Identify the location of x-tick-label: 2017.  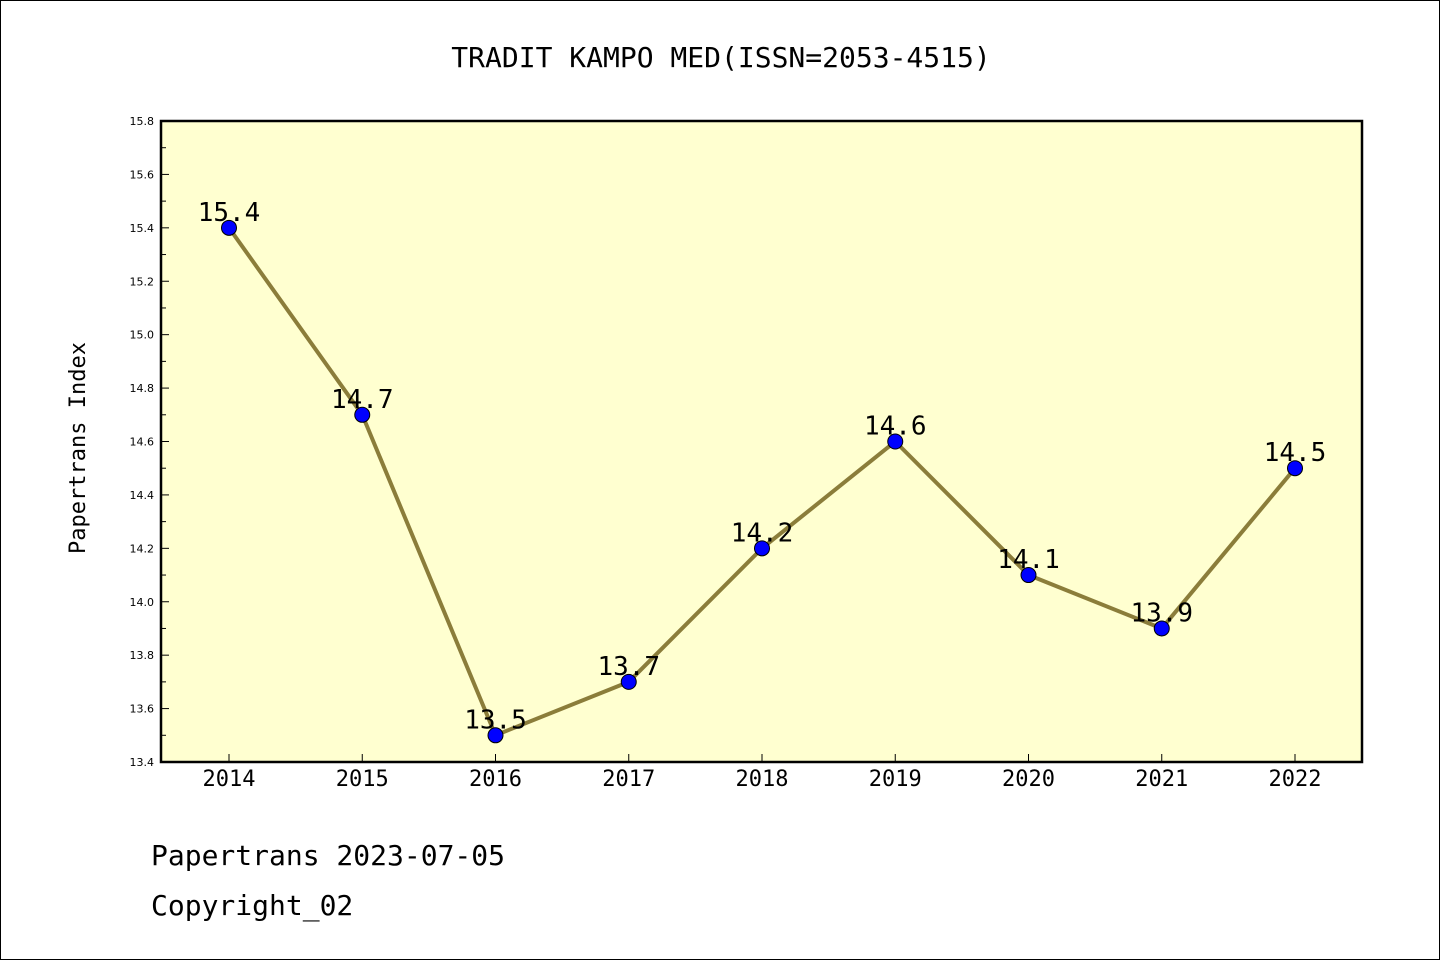
(628, 779).